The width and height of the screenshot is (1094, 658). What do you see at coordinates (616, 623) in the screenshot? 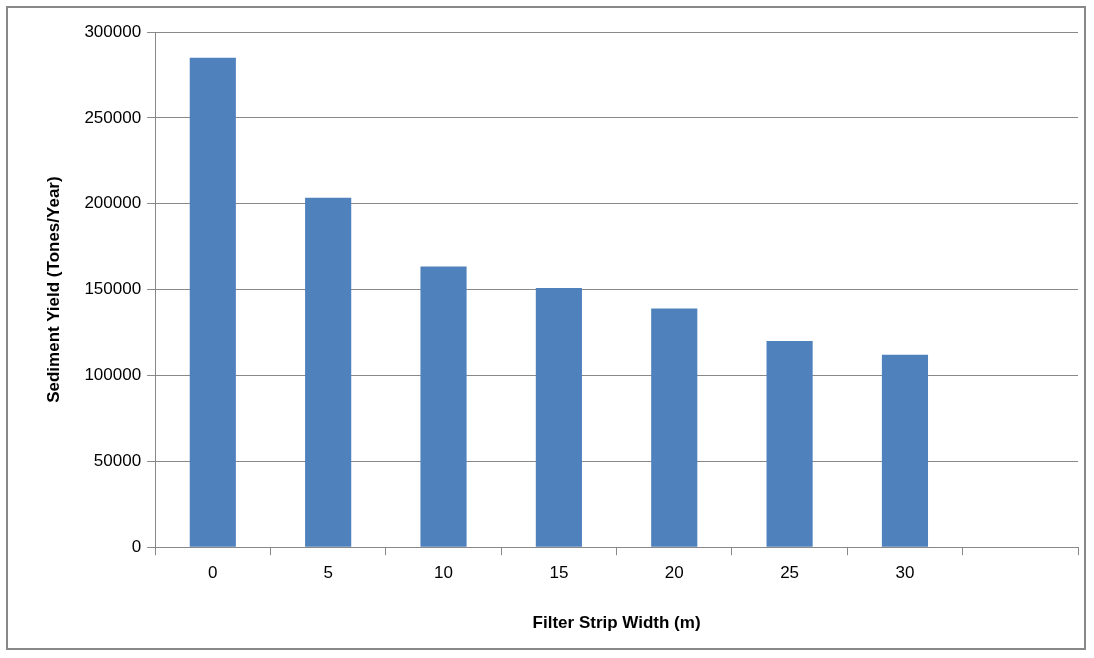
I see `x-axis-title: Filter Strip Width (m)` at bounding box center [616, 623].